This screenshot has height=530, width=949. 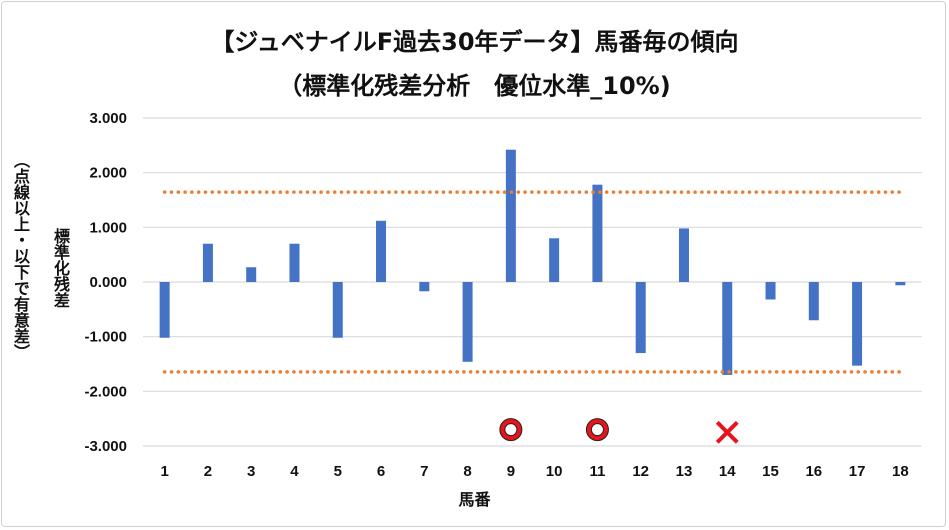 I want to click on chart-subtitle: （標準化残差分析 優位水準_10%), so click(x=474, y=86).